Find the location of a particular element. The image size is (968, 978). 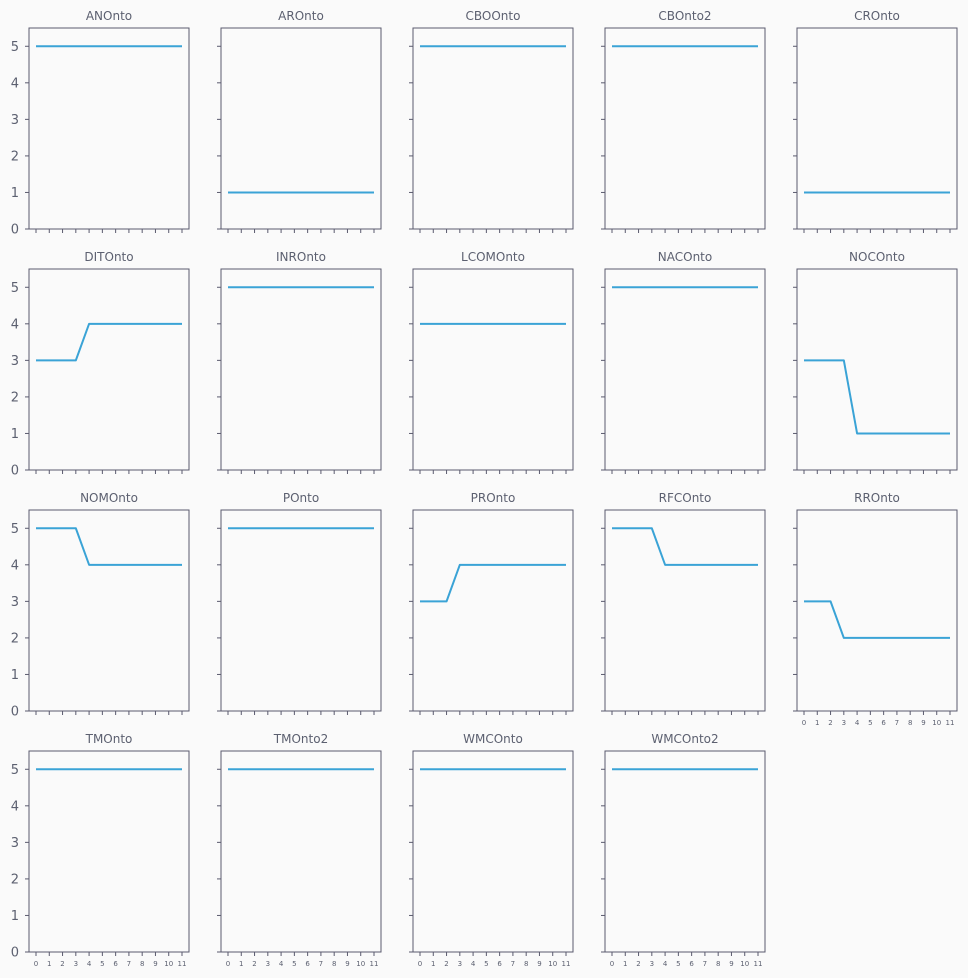

panel-title: ANOnto is located at coordinates (109, 16).